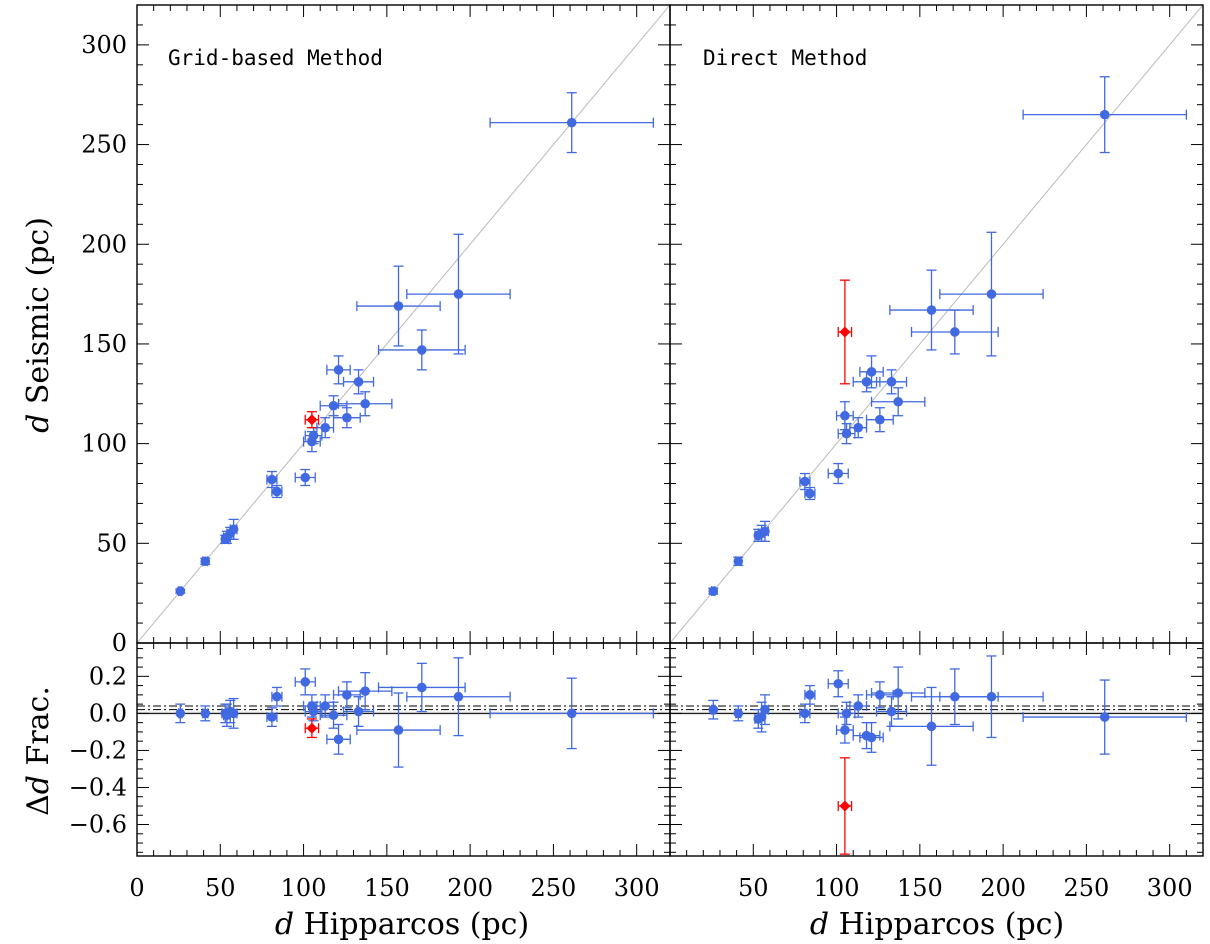 This screenshot has width=1210, height=944. I want to click on y-tick-label: 300, so click(104, 45).